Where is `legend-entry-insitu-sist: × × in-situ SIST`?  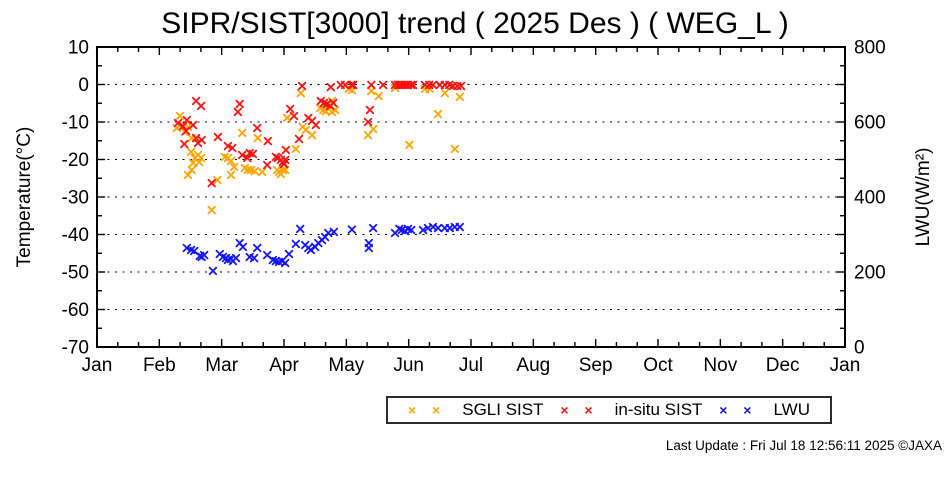
legend-entry-insitu-sist: × × in-situ SIST is located at coordinates (631, 410).